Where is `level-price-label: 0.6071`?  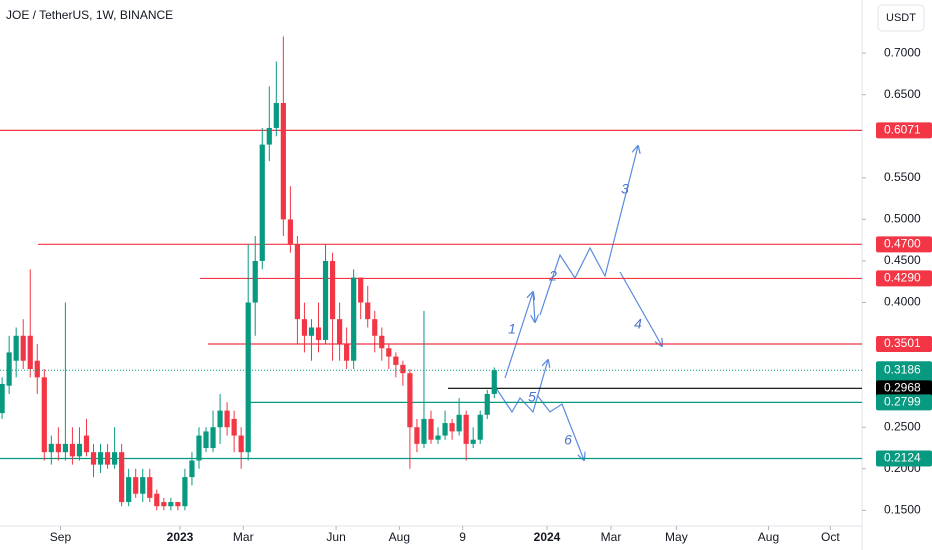
level-price-label: 0.6071 is located at coordinates (902, 130).